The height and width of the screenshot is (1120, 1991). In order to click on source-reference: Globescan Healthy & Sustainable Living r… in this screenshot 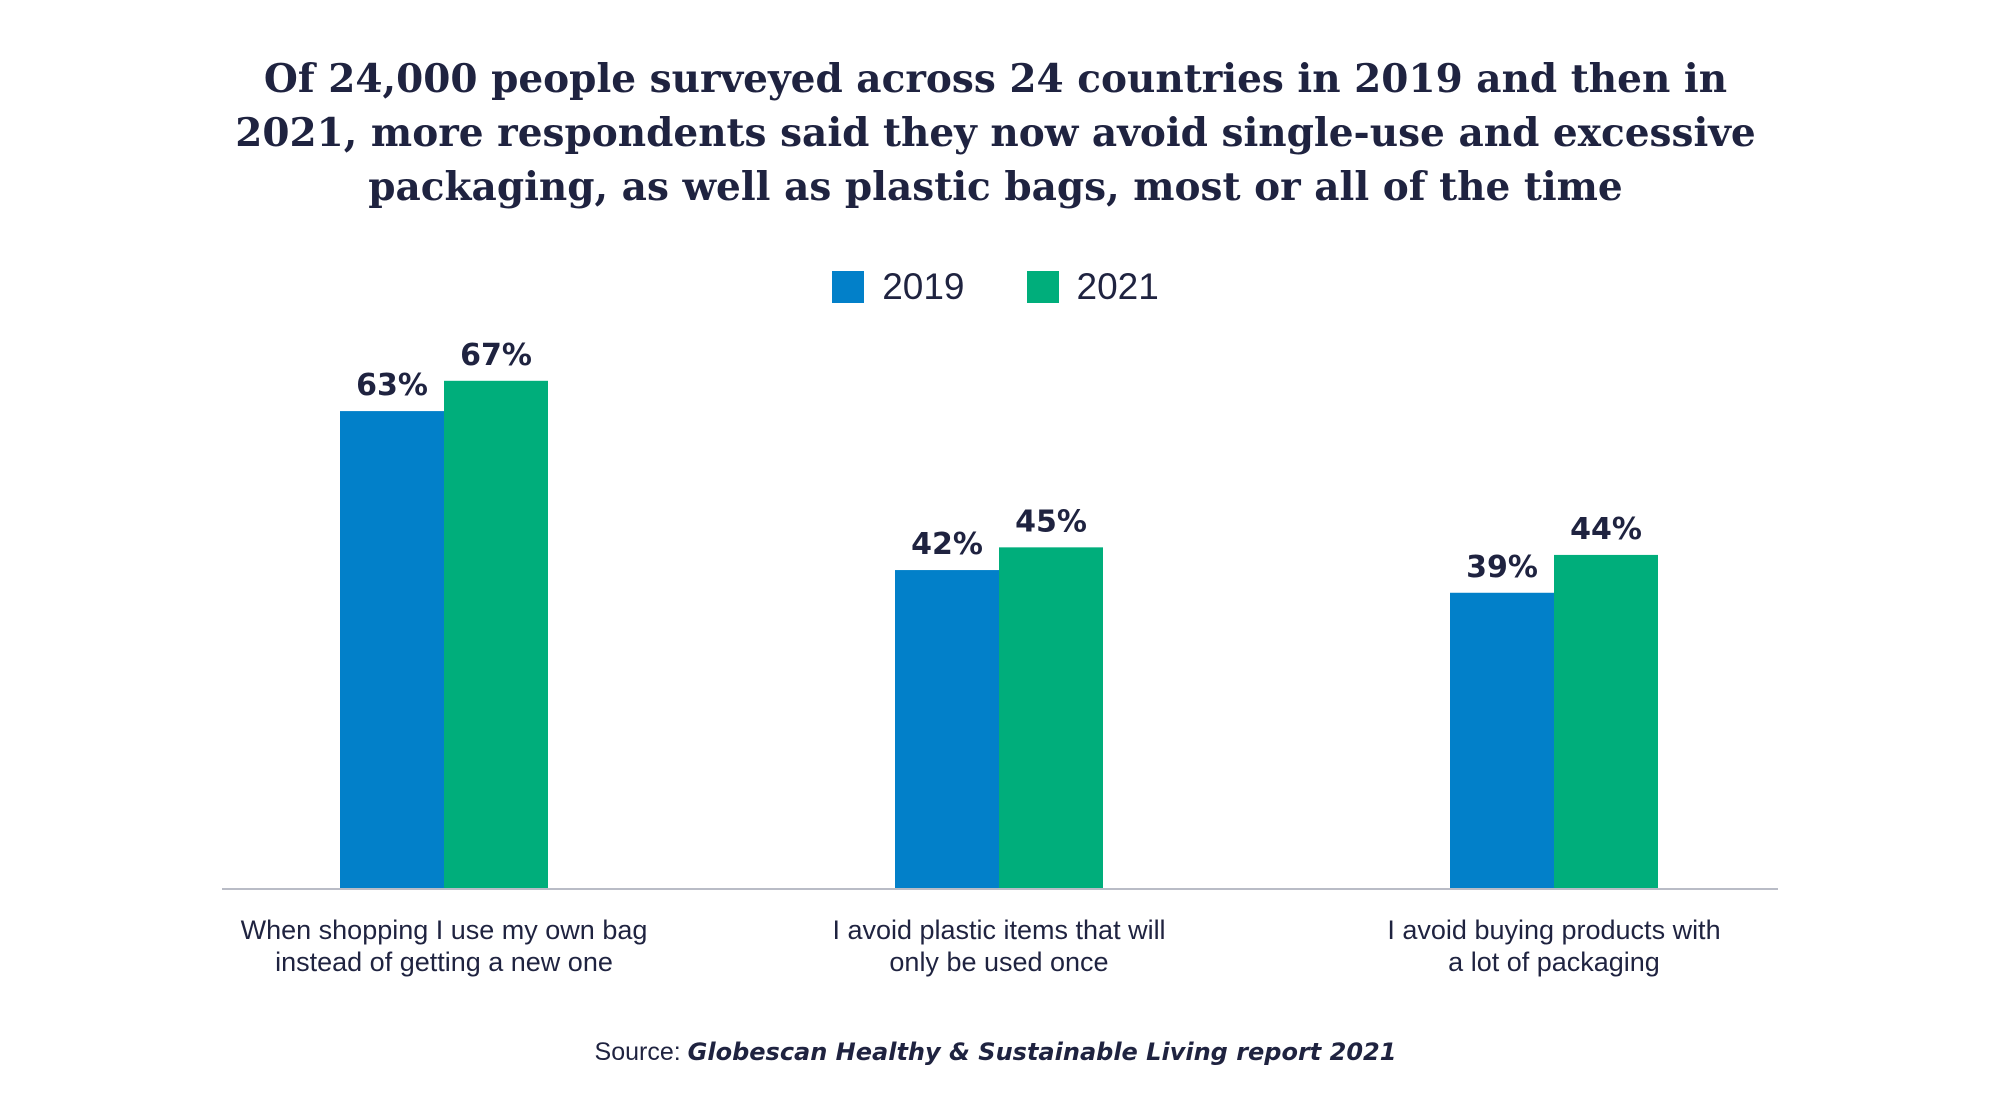, I will do `click(1042, 1052)`.